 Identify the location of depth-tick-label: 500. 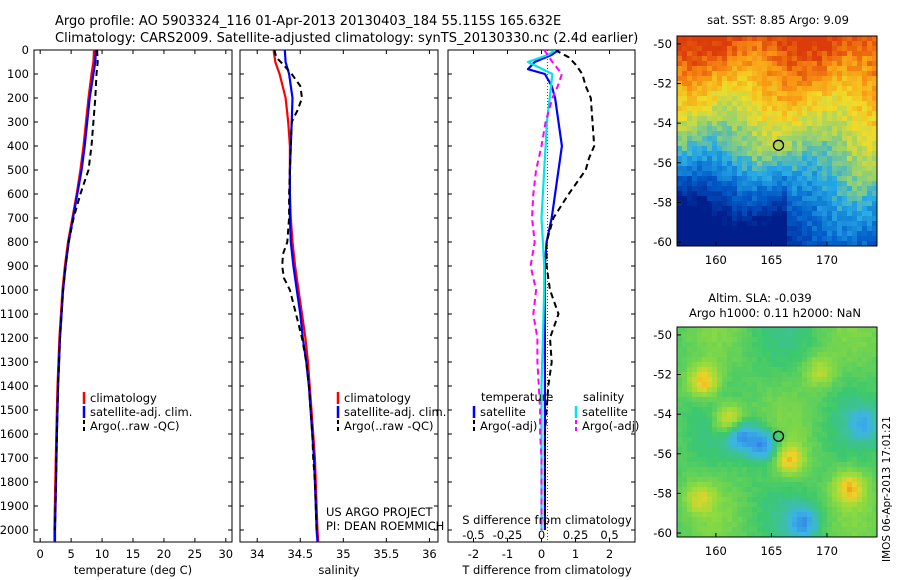
(18, 170).